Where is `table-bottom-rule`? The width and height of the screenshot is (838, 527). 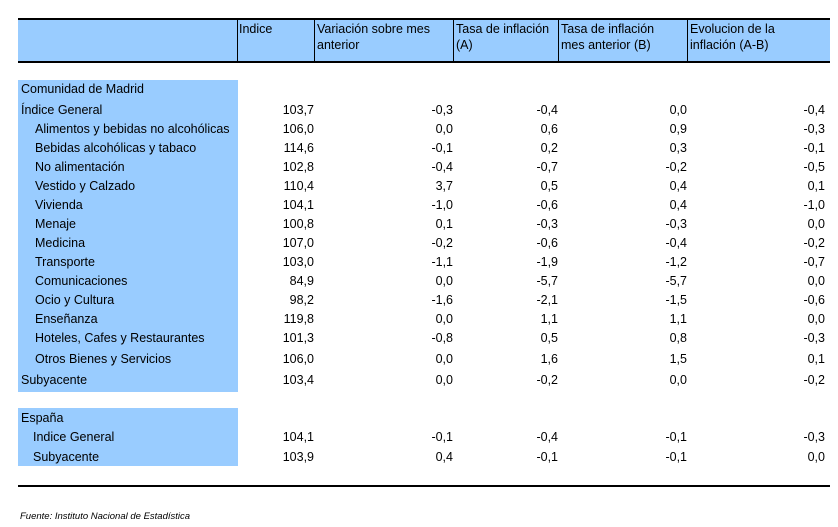
table-bottom-rule is located at coordinates (424, 486).